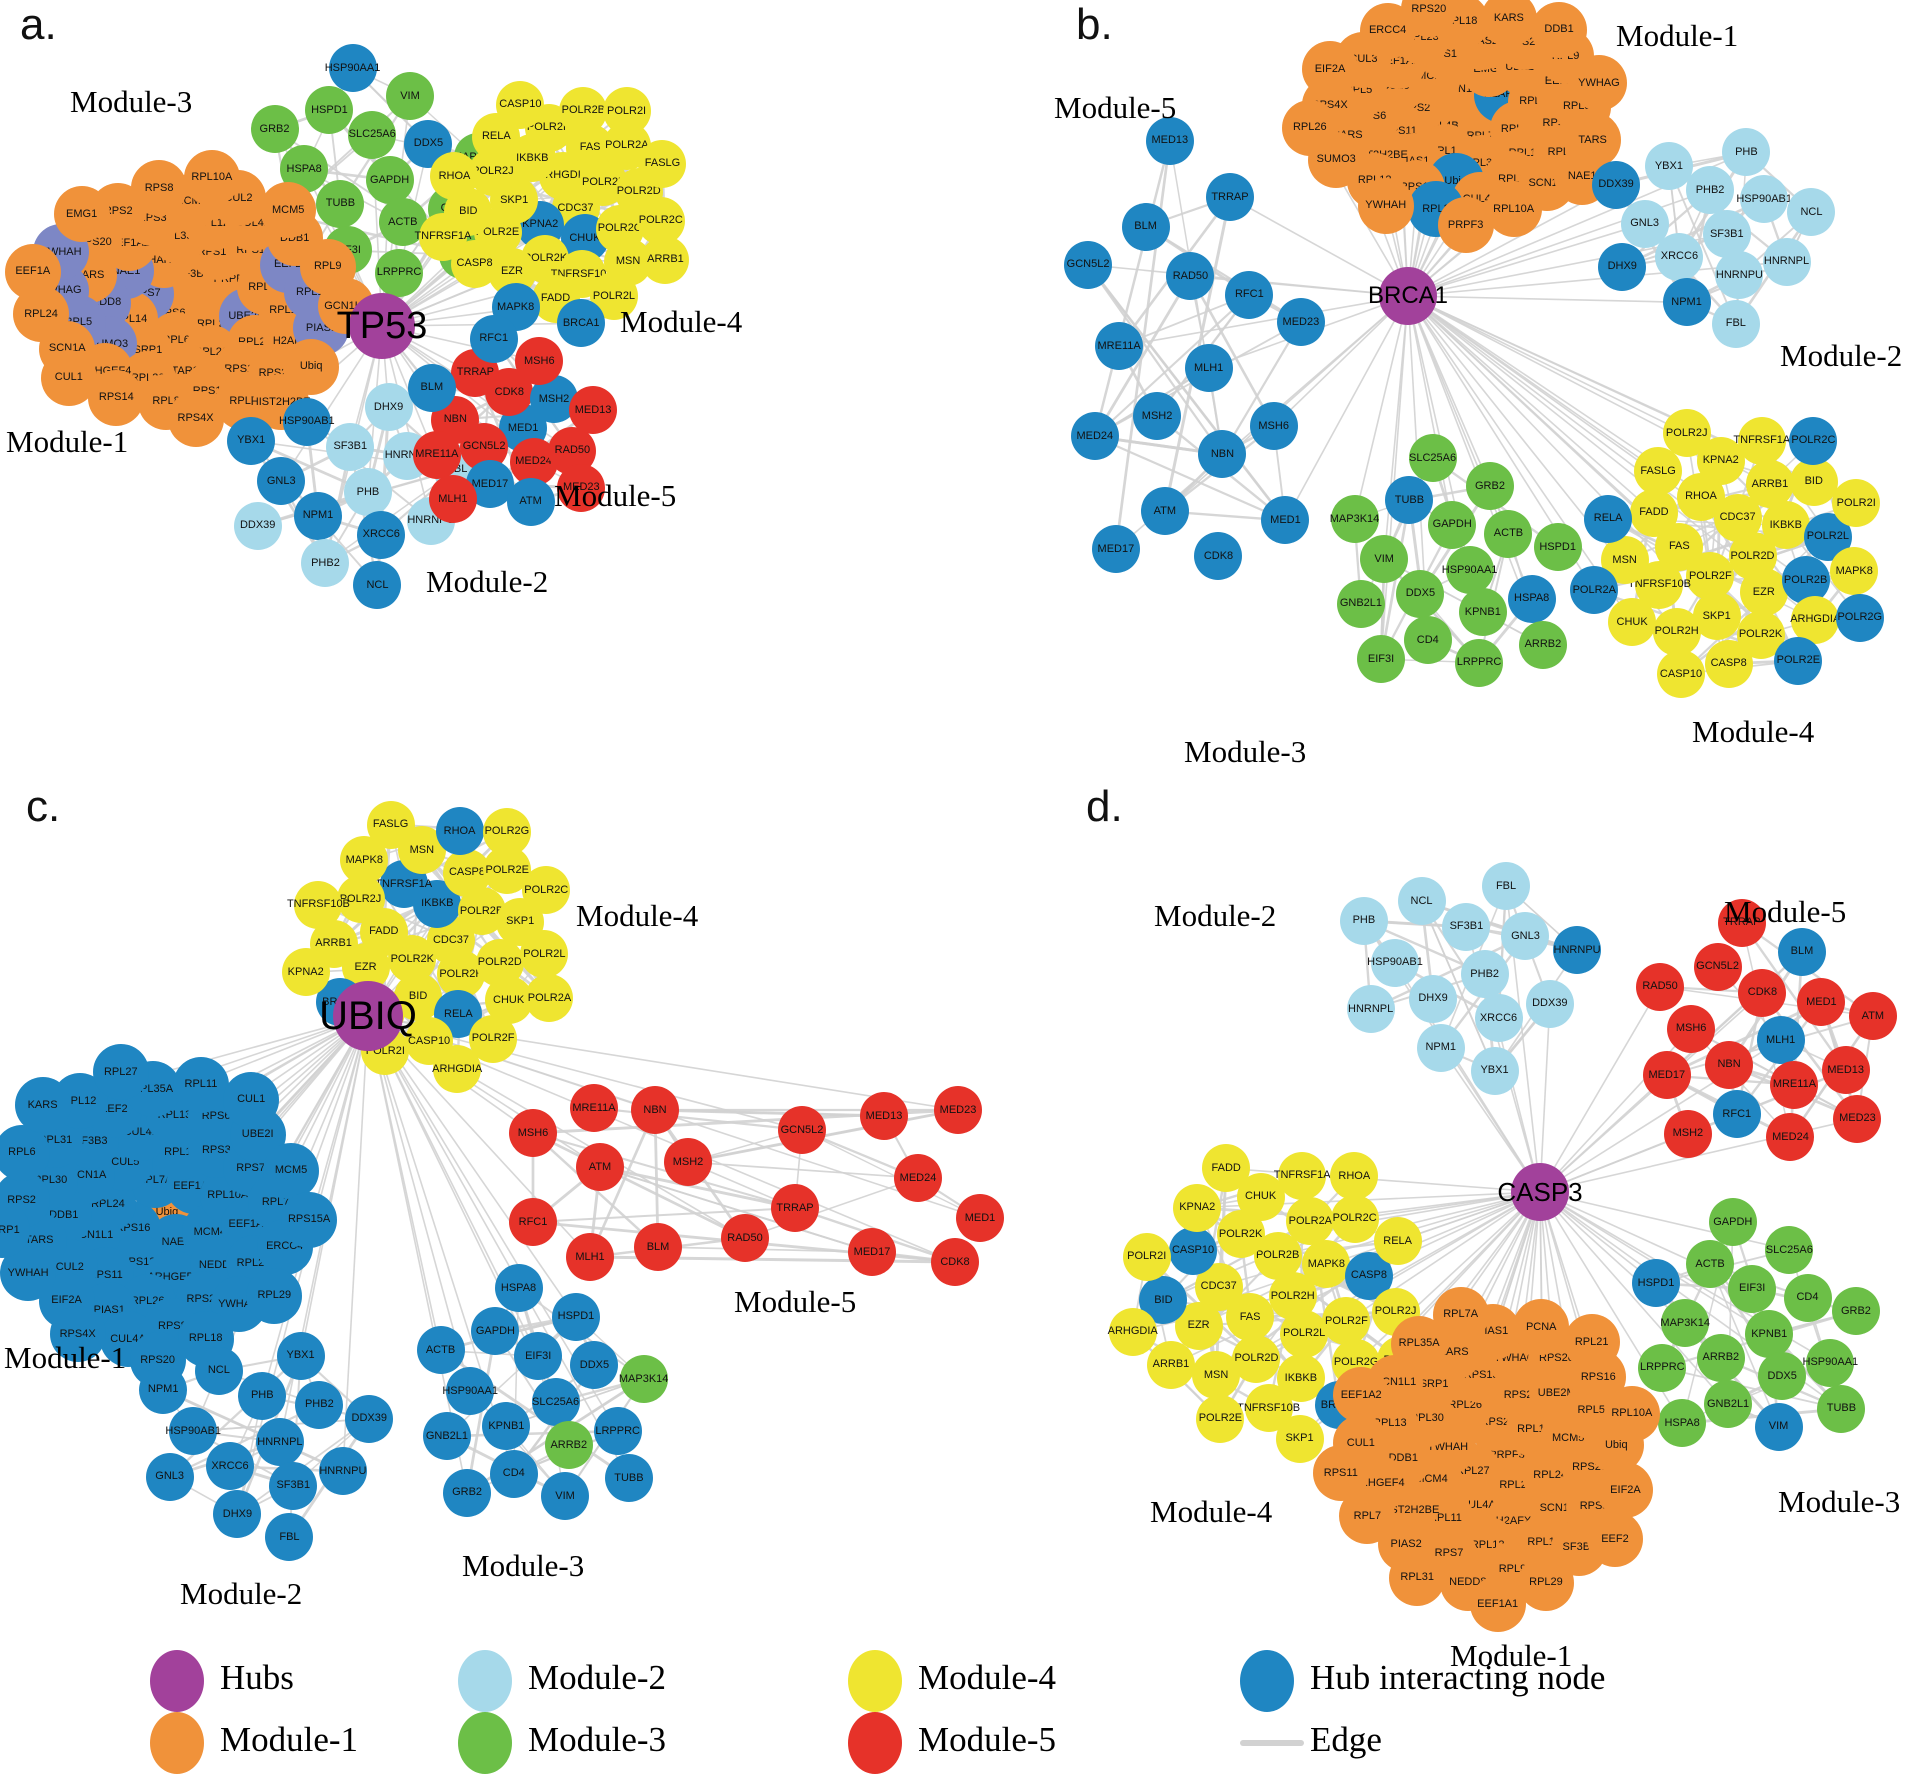  What do you see at coordinates (583, 110) in the screenshot?
I see `node-POLR2B: POLR2B` at bounding box center [583, 110].